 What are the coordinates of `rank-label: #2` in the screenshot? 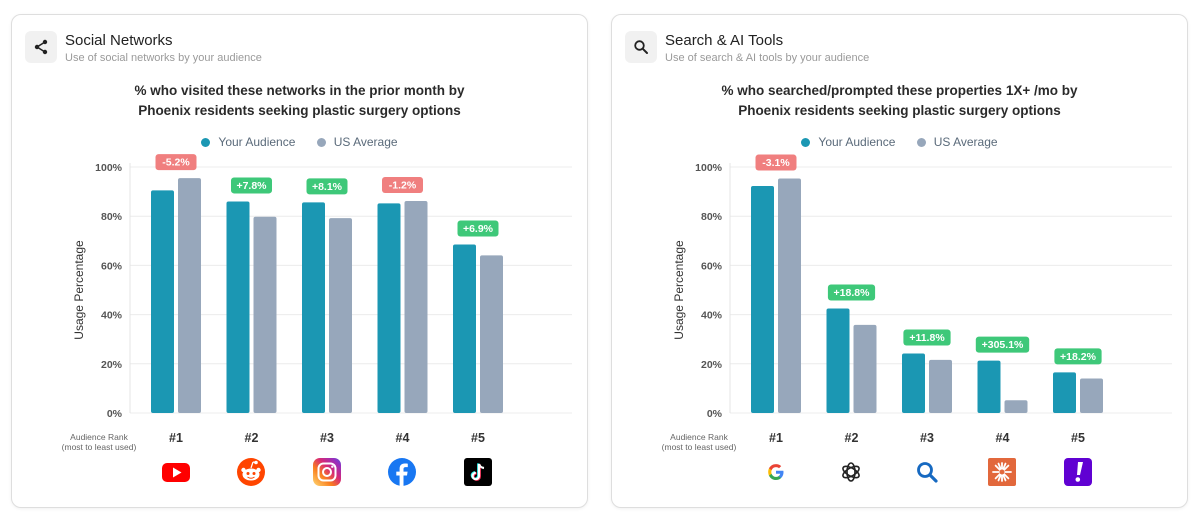 It's located at (252, 438).